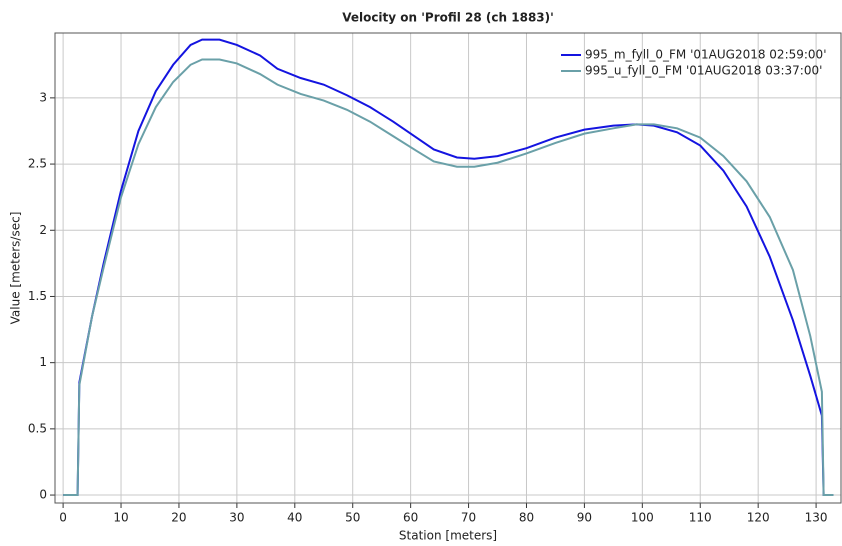  I want to click on legend-label: 995_m_fyll_0_FM '01AUG2018 02:59:00', so click(706, 55).